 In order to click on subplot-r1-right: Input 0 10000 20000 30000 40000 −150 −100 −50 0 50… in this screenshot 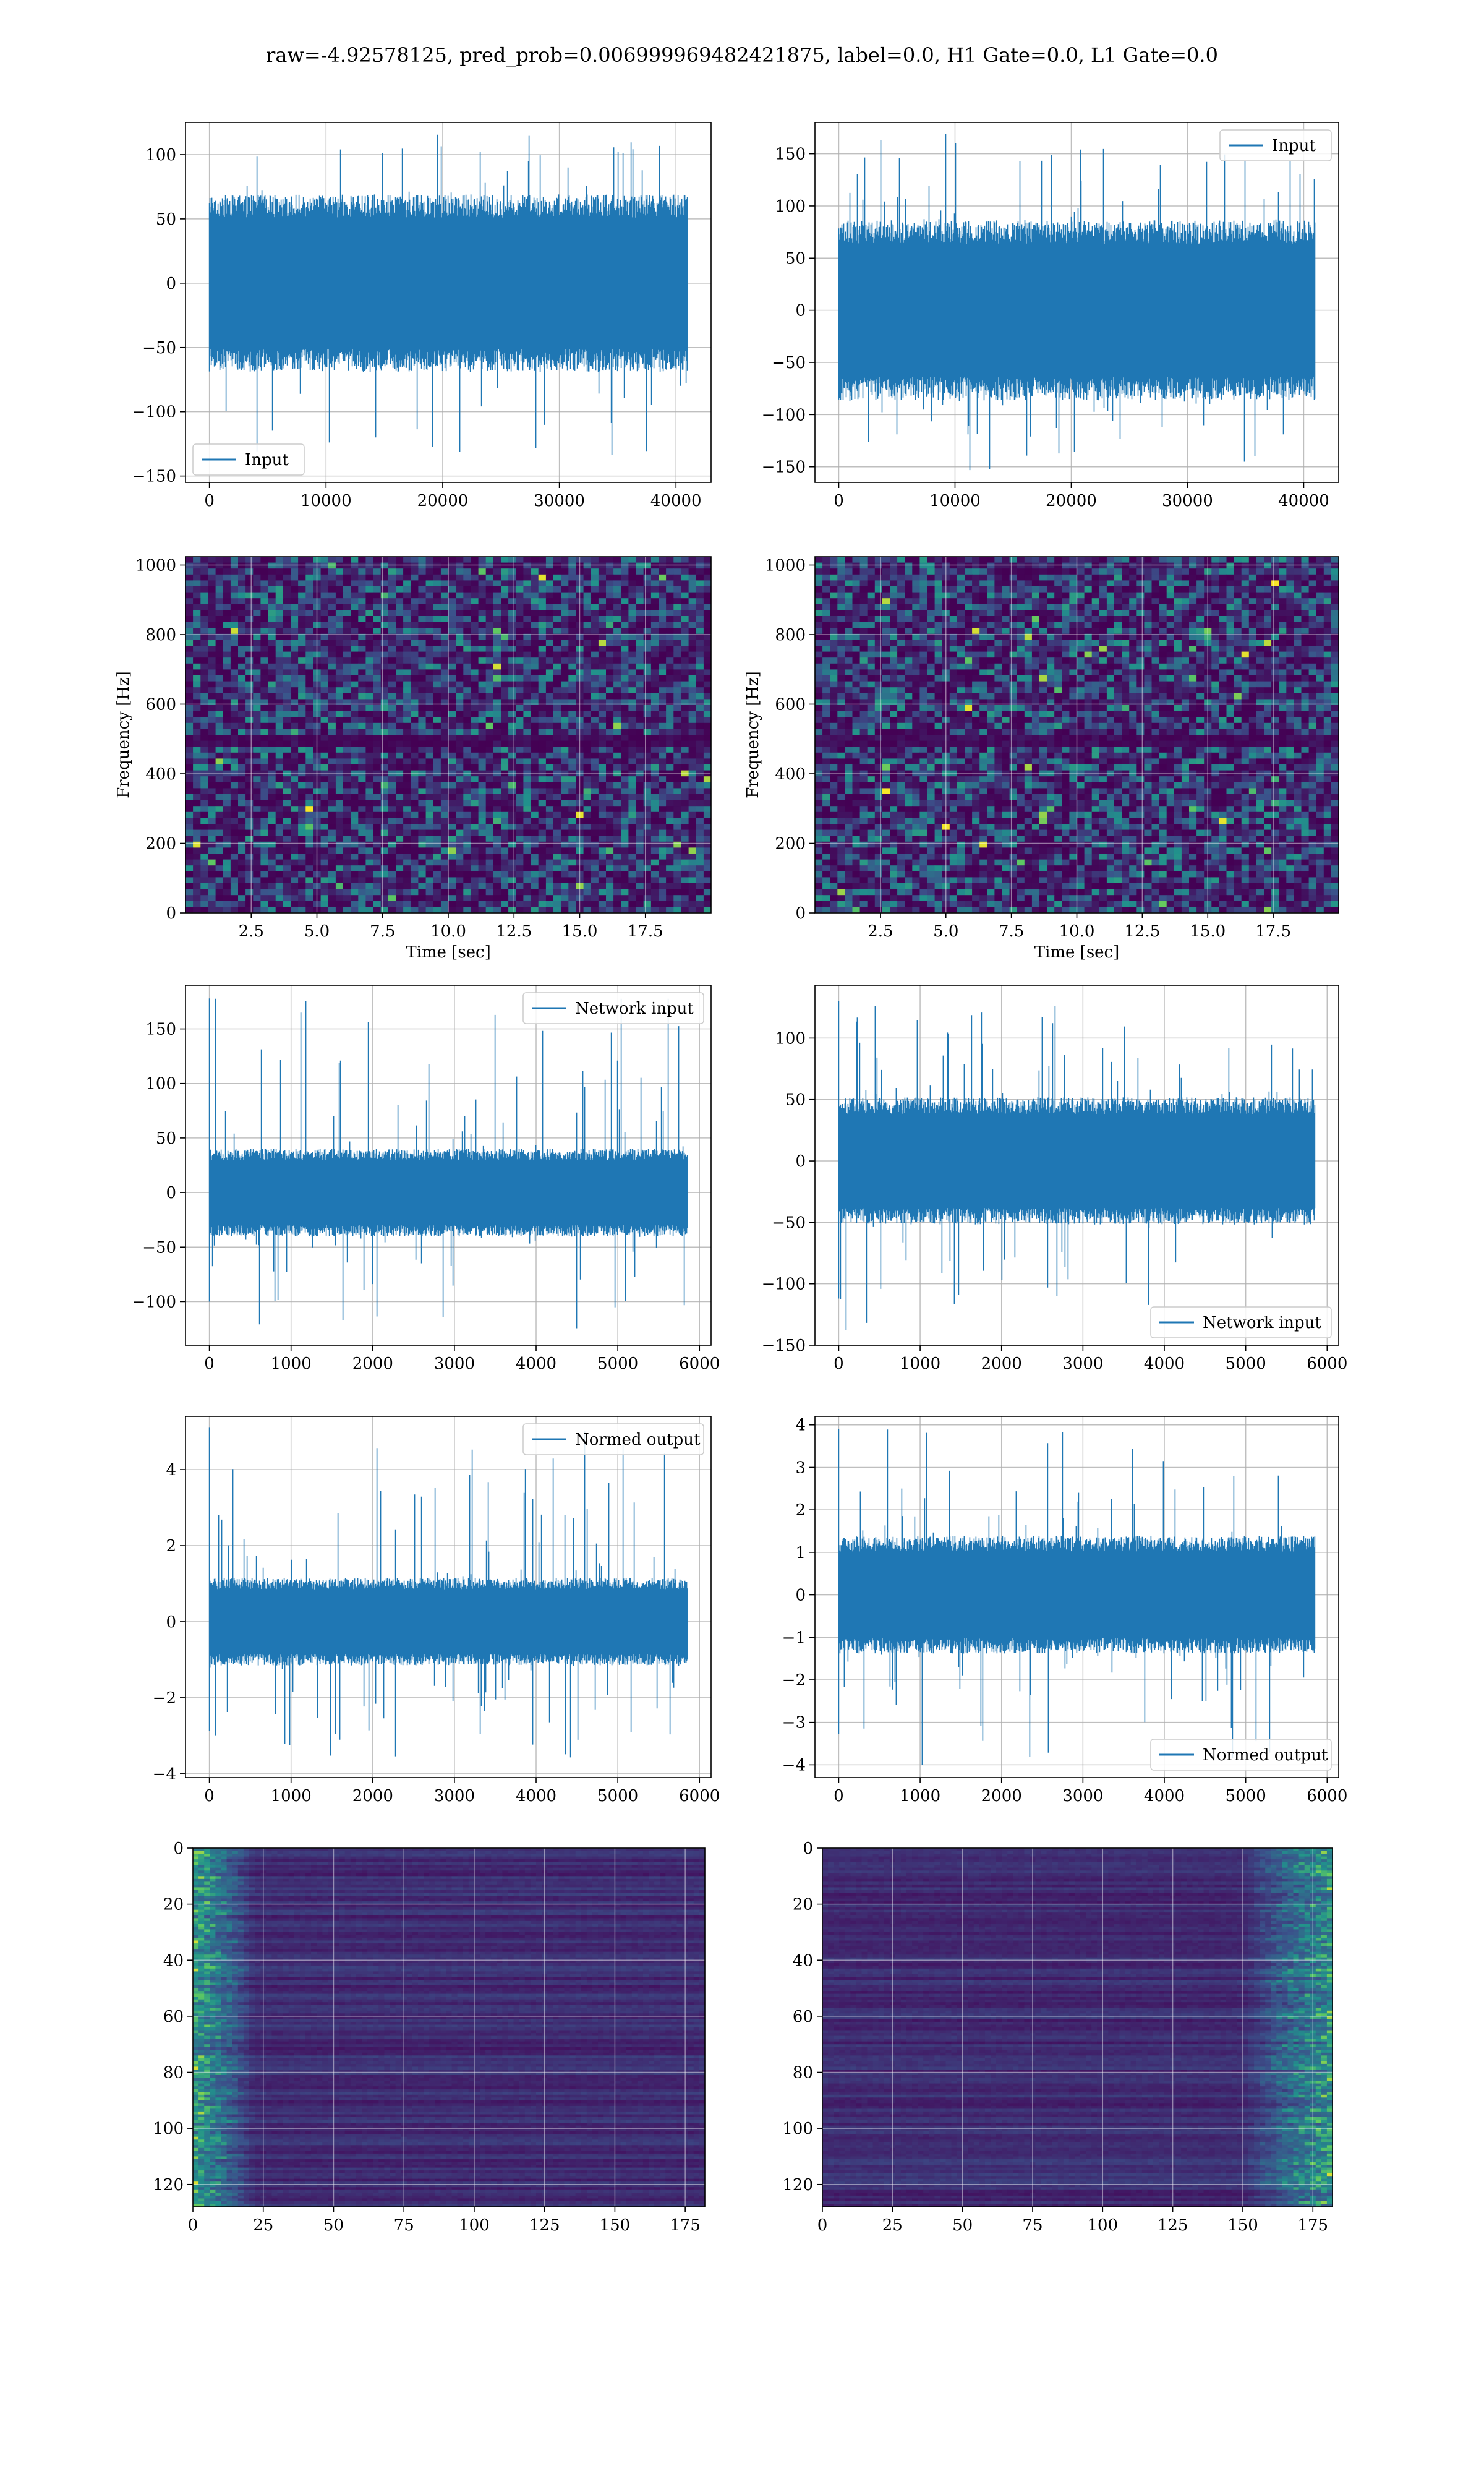, I will do `click(1050, 316)`.